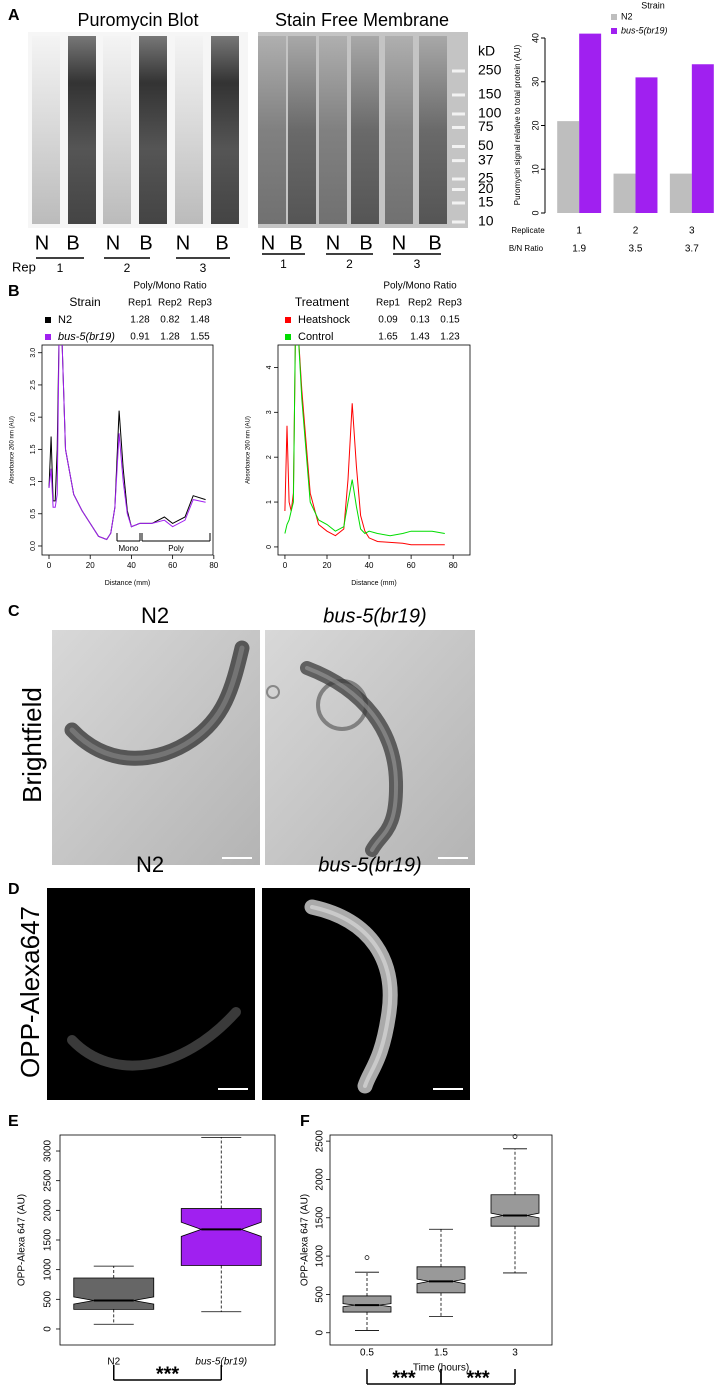  What do you see at coordinates (420, 320) in the screenshot?
I see `table-value: 0.13` at bounding box center [420, 320].